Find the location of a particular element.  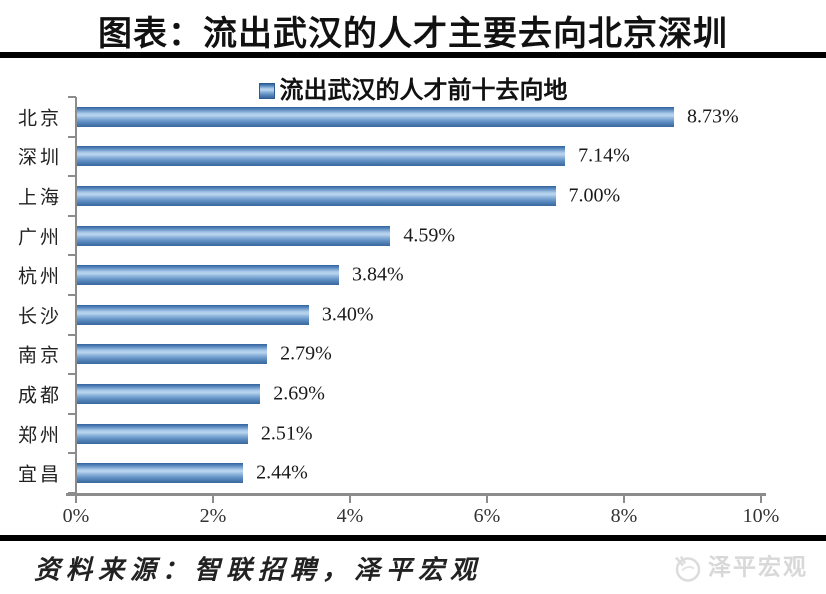

chart-row: 郑州 2.51% is located at coordinates (413, 434).